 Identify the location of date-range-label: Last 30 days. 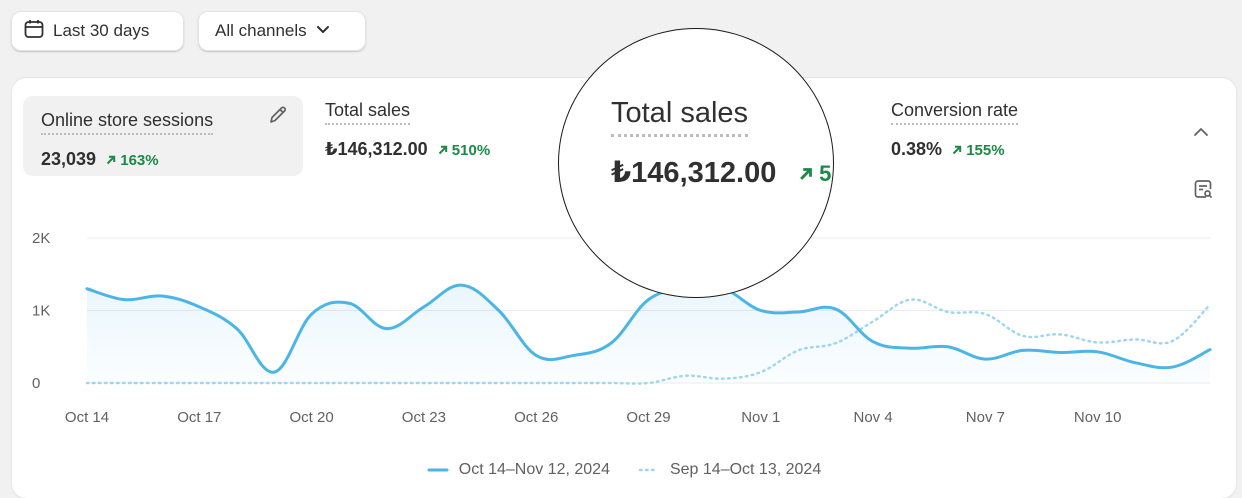
(101, 30).